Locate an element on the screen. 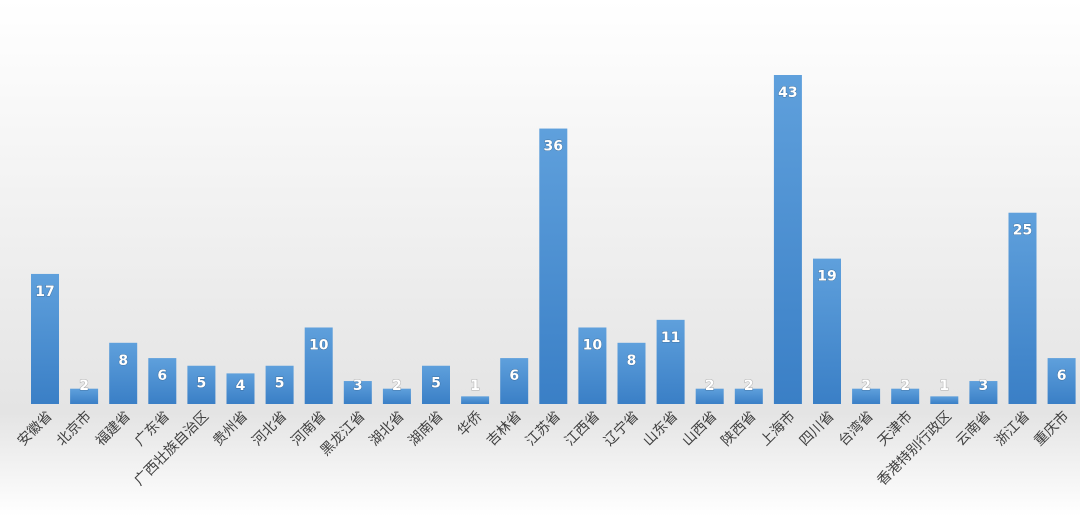 This screenshot has height=516, width=1080. value-label: 36 is located at coordinates (553, 147).